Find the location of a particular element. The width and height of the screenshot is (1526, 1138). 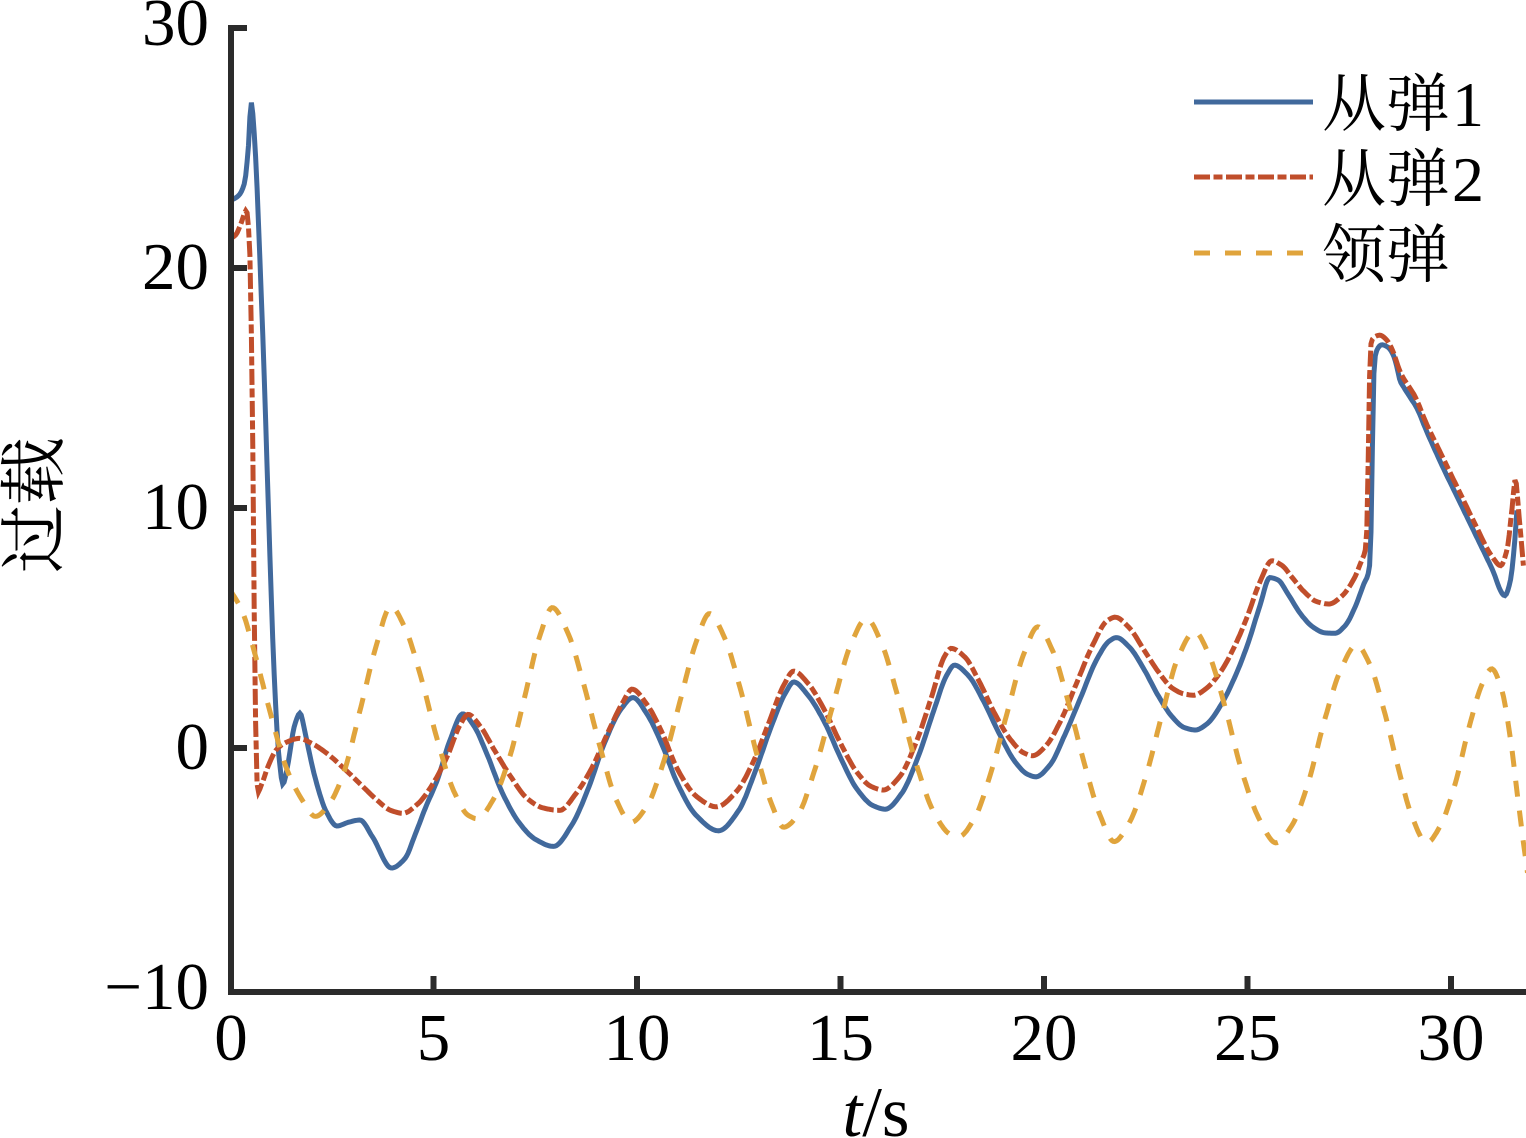

svg-text: 5 is located at coordinates (434, 1038).